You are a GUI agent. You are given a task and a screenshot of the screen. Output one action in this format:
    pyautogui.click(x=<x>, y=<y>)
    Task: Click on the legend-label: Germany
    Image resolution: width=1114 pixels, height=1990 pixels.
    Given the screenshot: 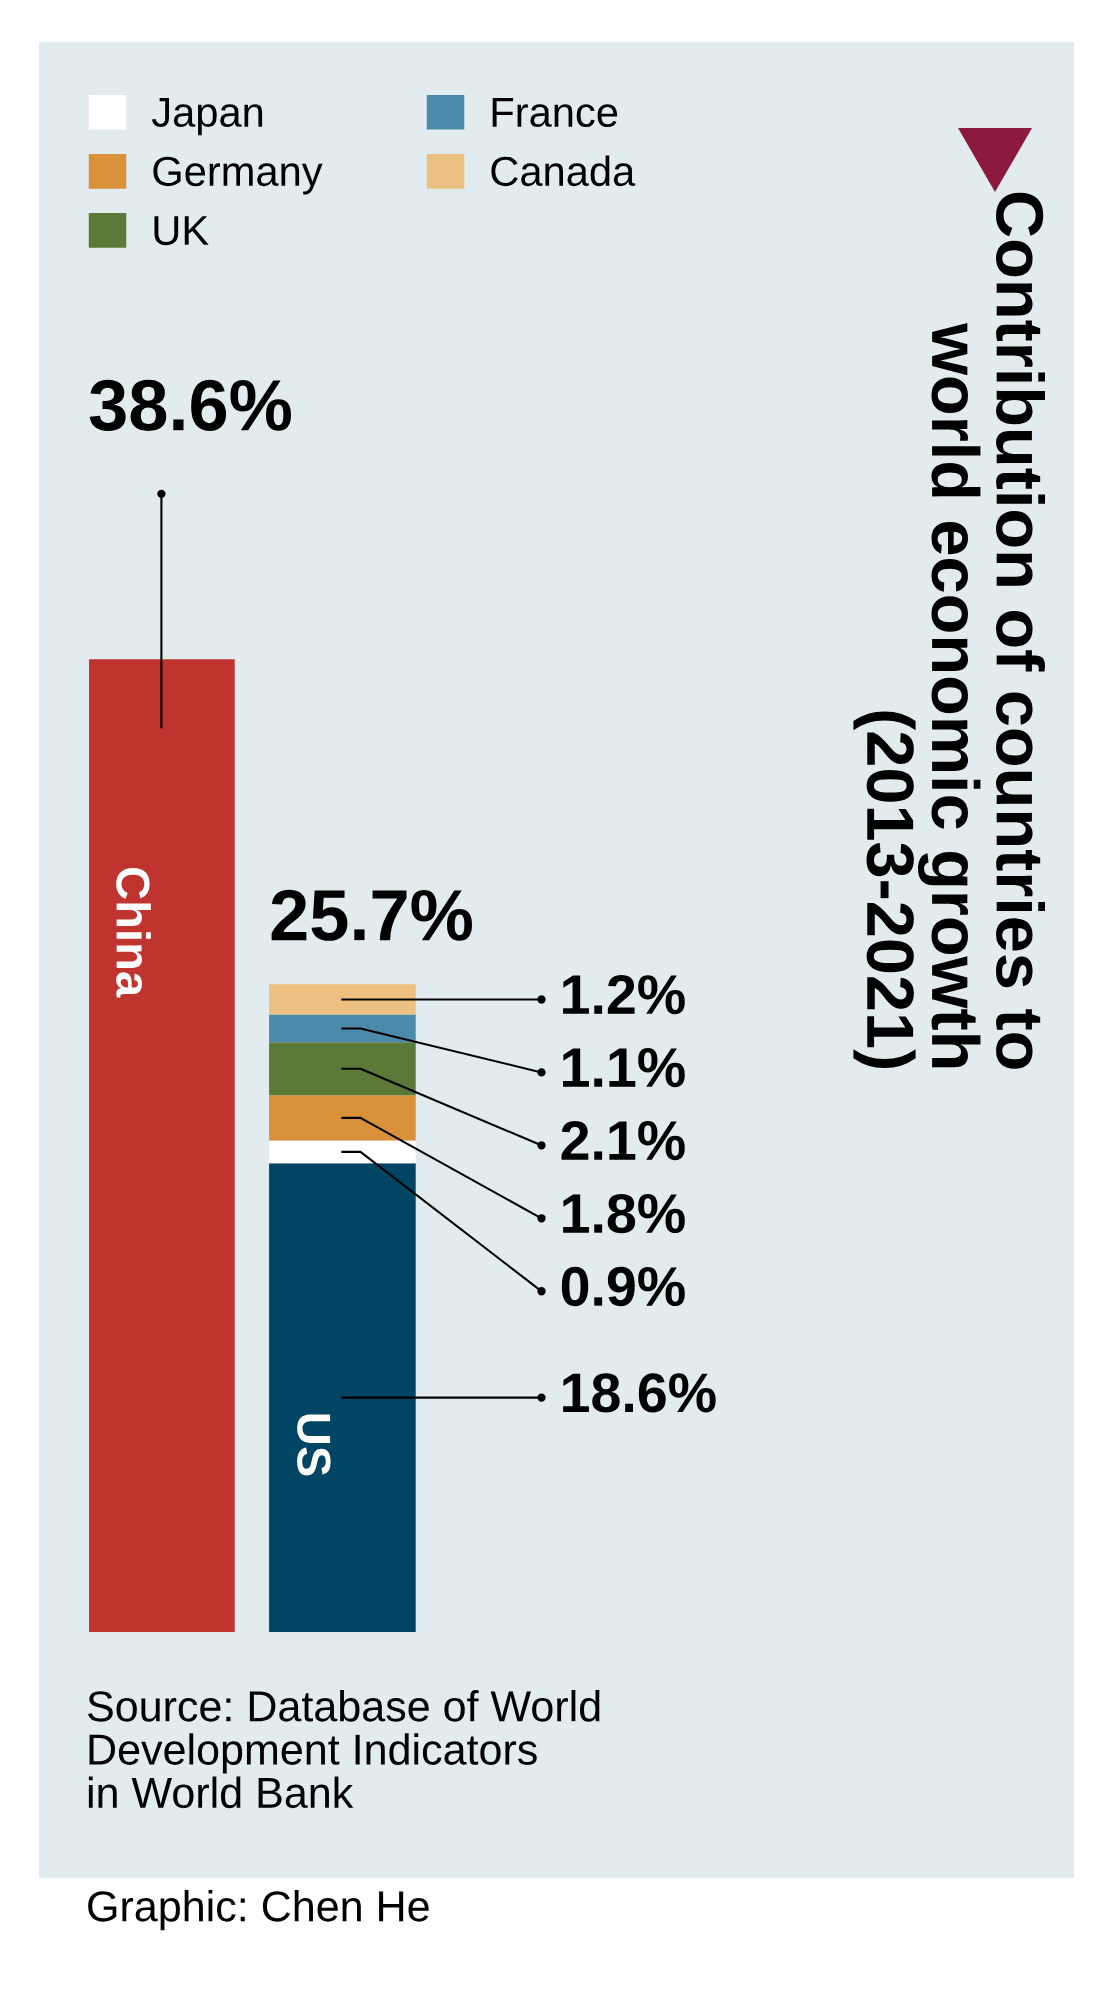 What is the action you would take?
    pyautogui.click(x=238, y=175)
    